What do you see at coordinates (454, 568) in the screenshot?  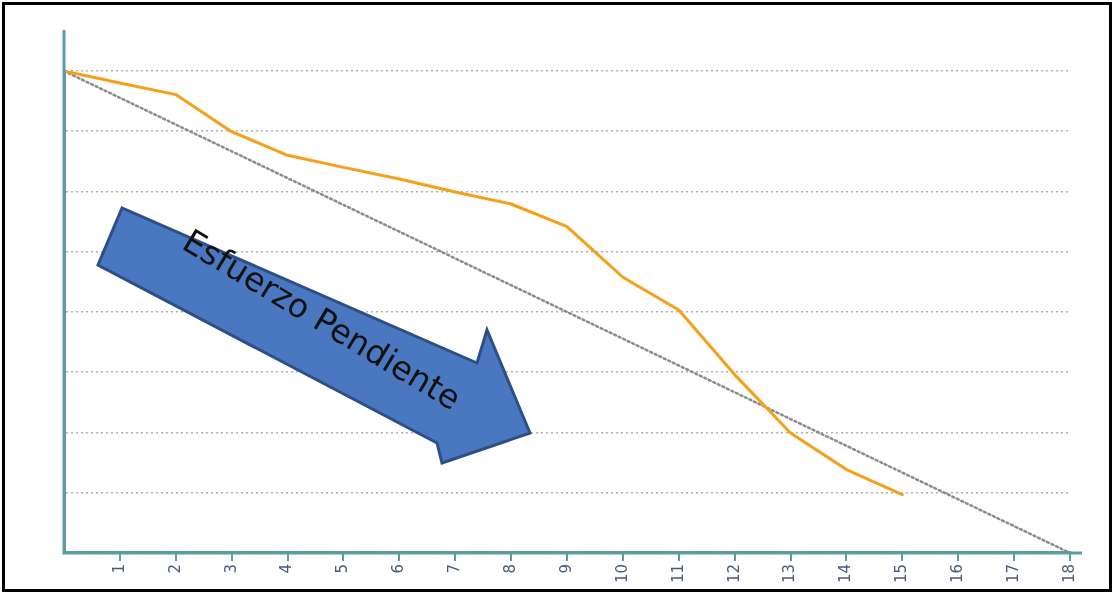 I see `x-tick-label: 7` at bounding box center [454, 568].